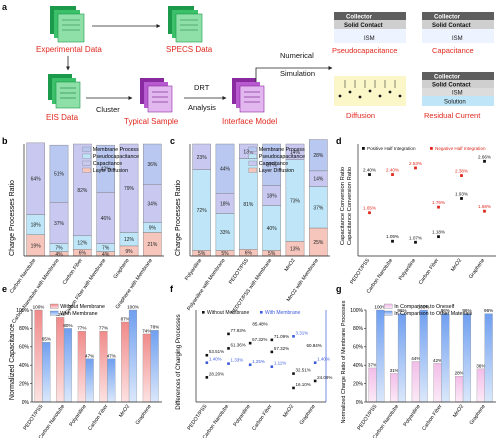 The width and height of the screenshot is (500, 438). What do you see at coordinates (116, 157) in the screenshot?
I see `chart-b-legend-label: Pseudocapacitance` at bounding box center [116, 157].